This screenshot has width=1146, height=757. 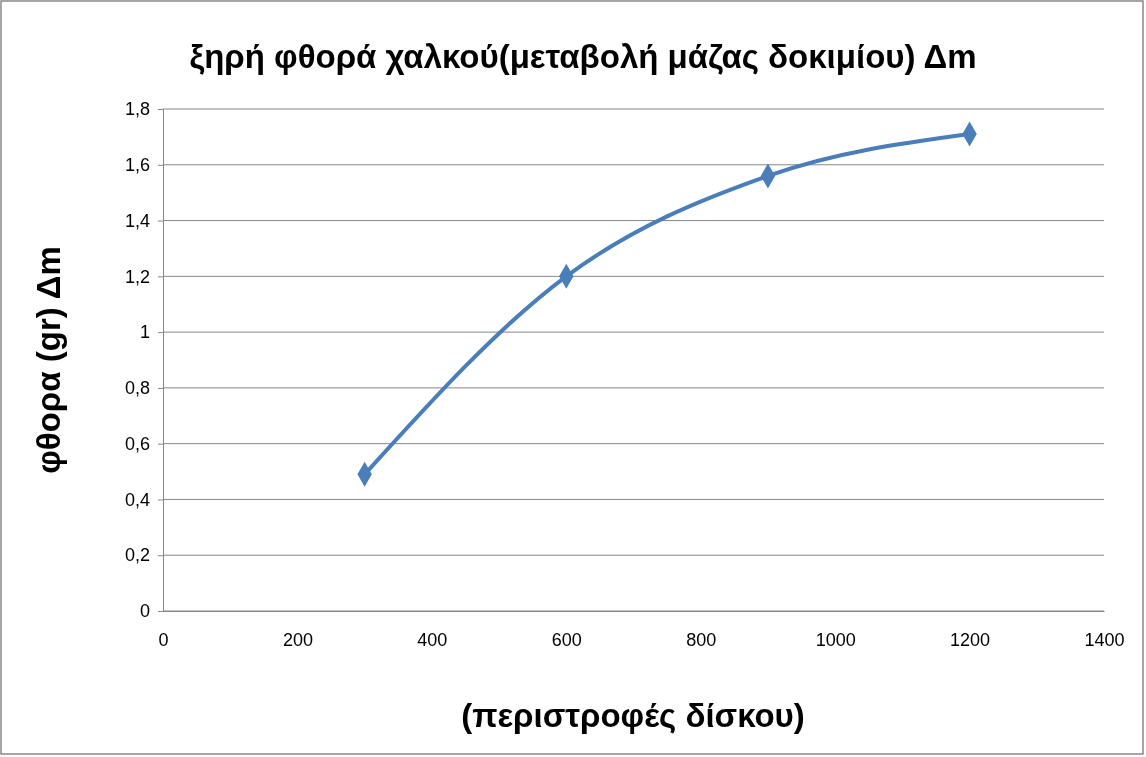 I want to click on y-tick-label: 1,2, so click(x=137, y=276).